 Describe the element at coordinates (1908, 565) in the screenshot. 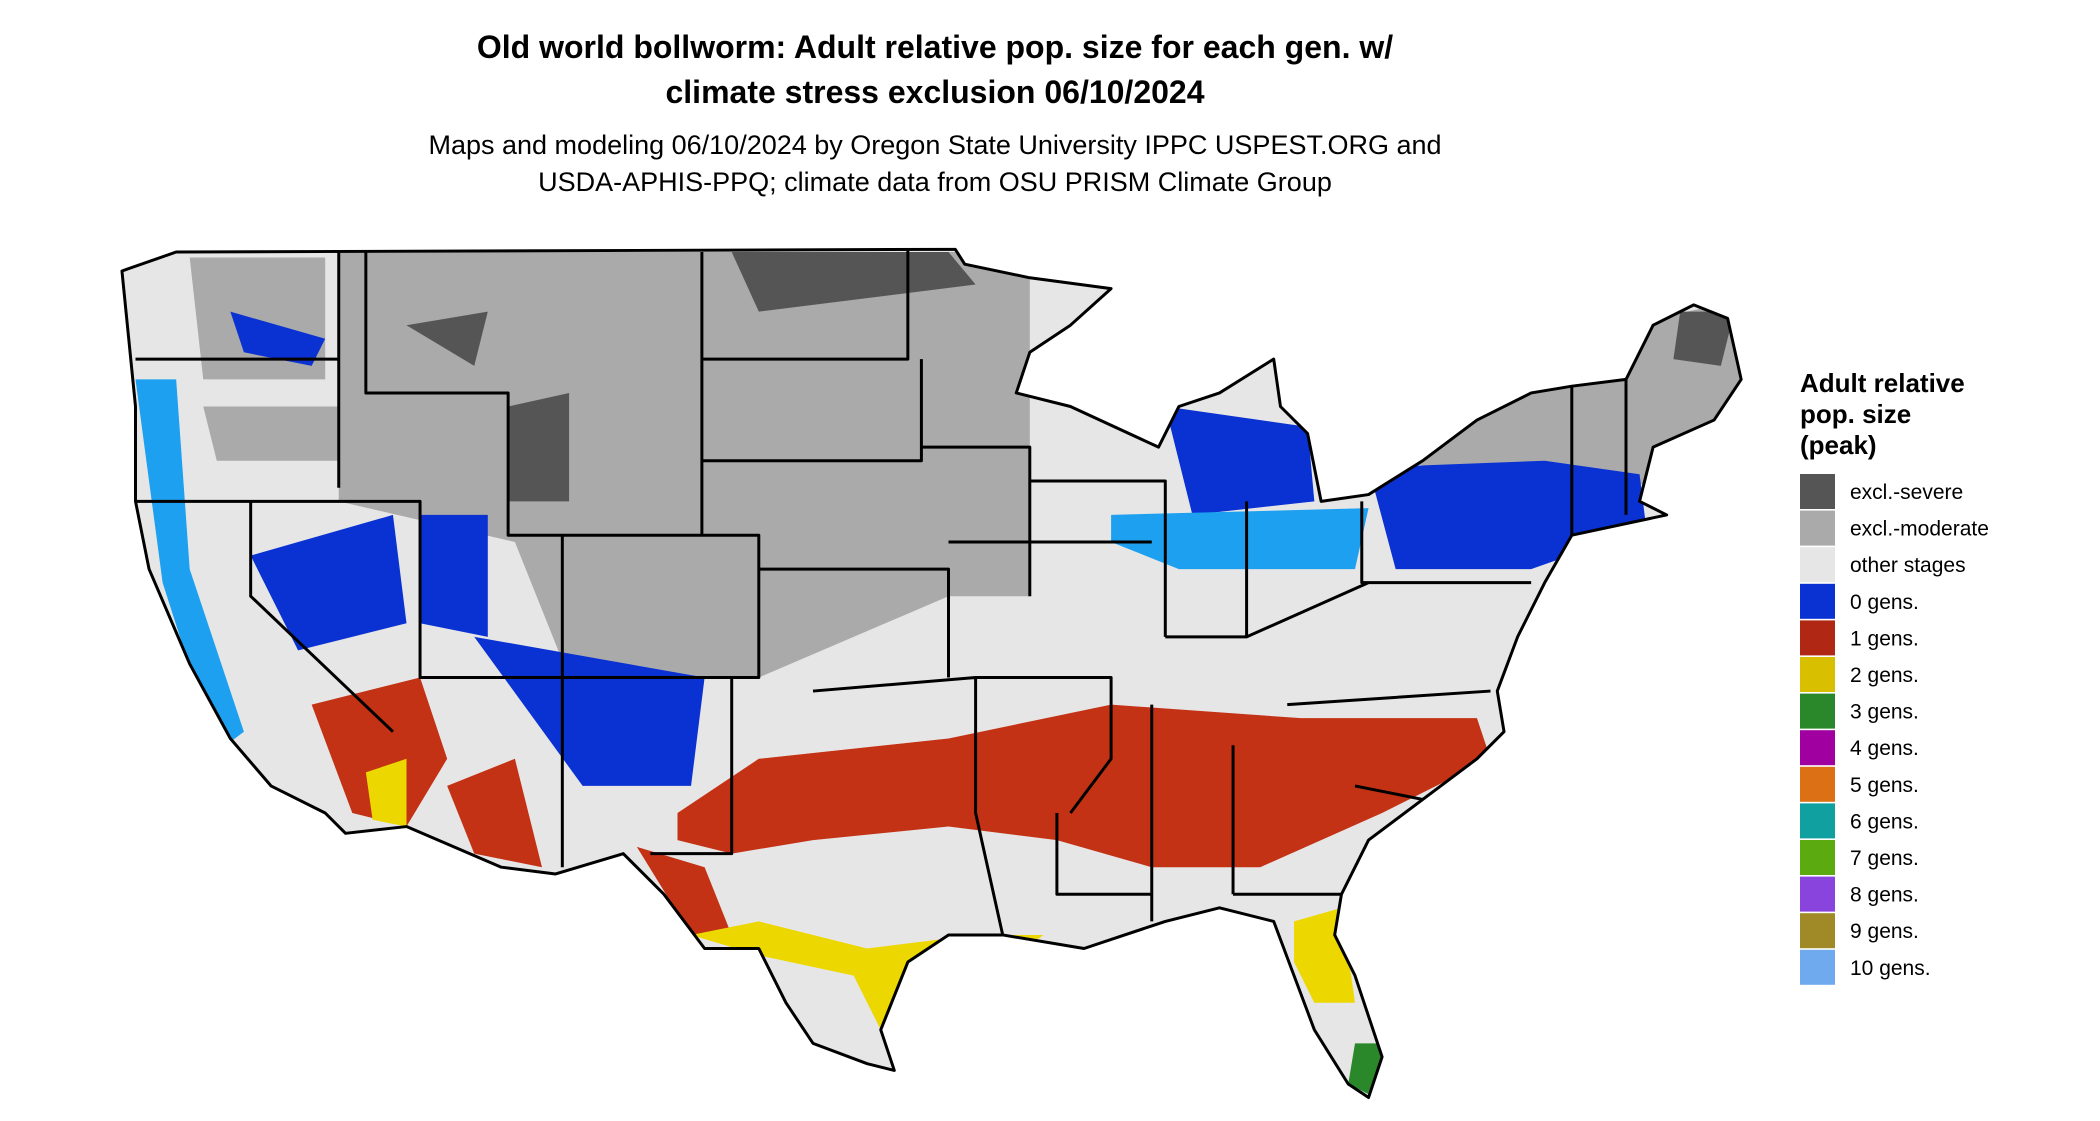

I see `legend-label: other stages` at that location.